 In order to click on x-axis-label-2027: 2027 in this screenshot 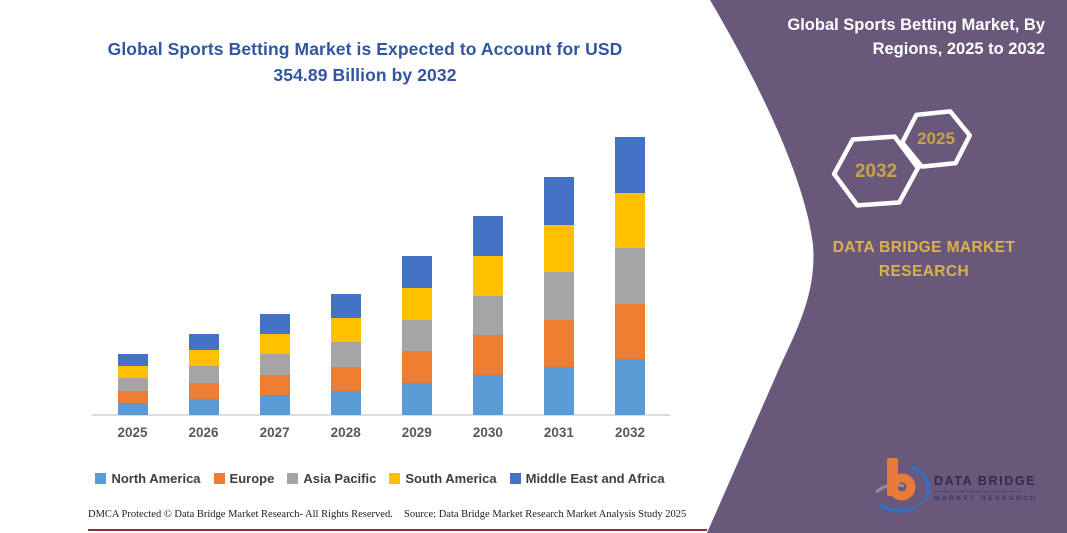, I will do `click(274, 432)`.